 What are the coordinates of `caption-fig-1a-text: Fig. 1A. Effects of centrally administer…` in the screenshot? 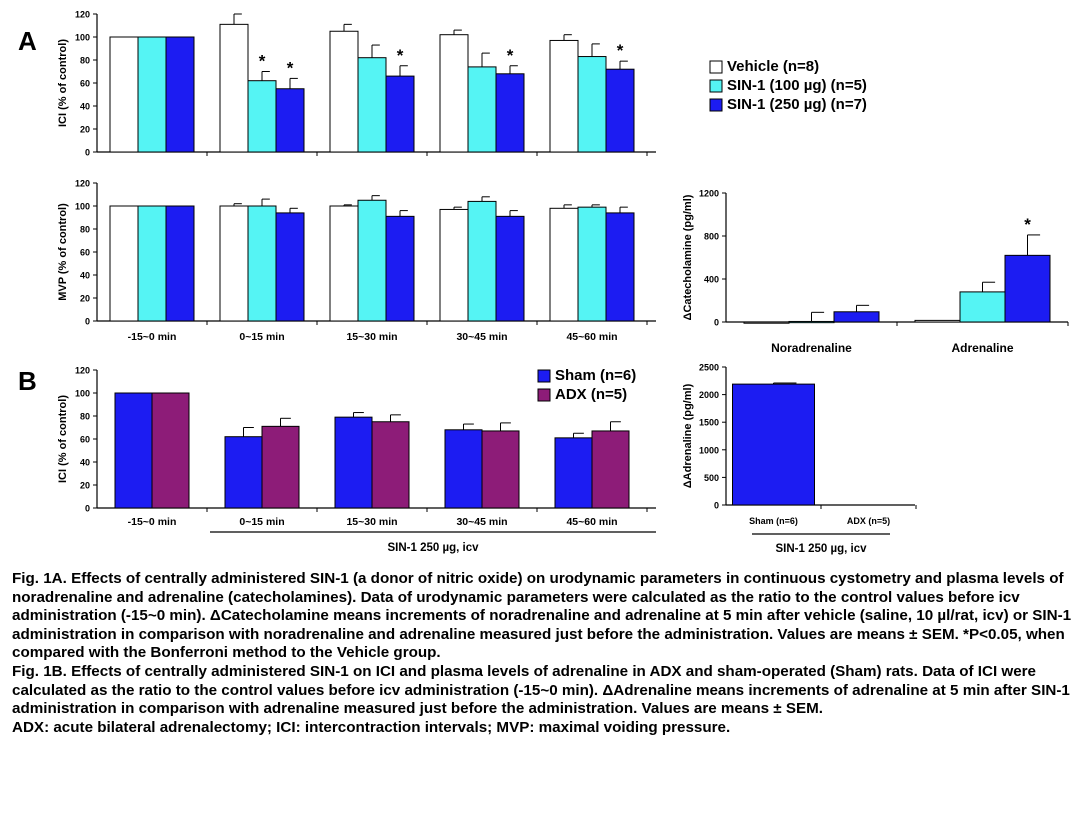 It's located at (542, 606).